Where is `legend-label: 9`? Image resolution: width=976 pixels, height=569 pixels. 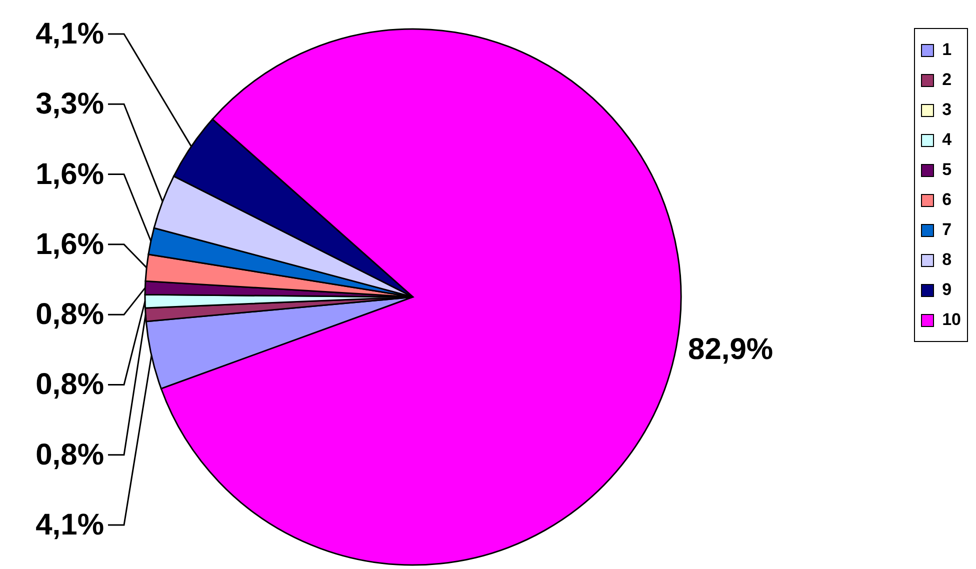 legend-label: 9 is located at coordinates (947, 290).